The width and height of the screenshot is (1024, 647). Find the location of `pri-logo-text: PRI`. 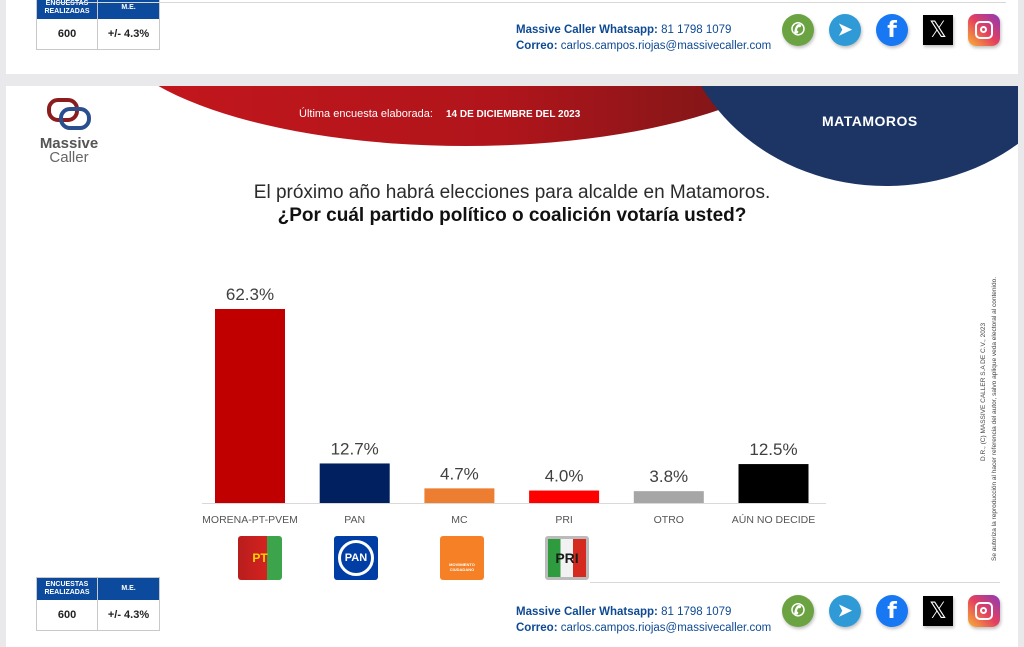

pri-logo-text: PRI is located at coordinates (567, 558).